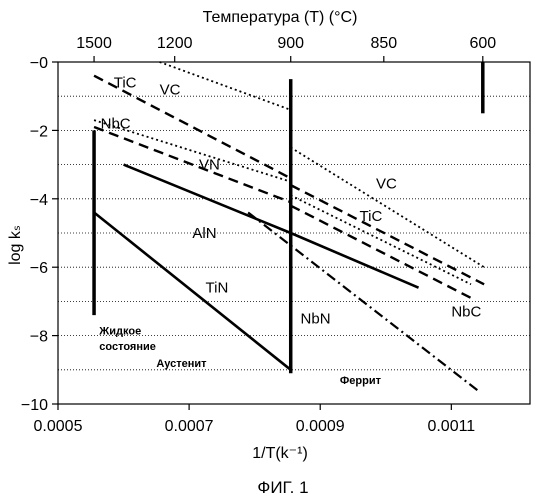  Describe the element at coordinates (204, 233) in the screenshot. I see `series-label-aln: AlN` at that location.